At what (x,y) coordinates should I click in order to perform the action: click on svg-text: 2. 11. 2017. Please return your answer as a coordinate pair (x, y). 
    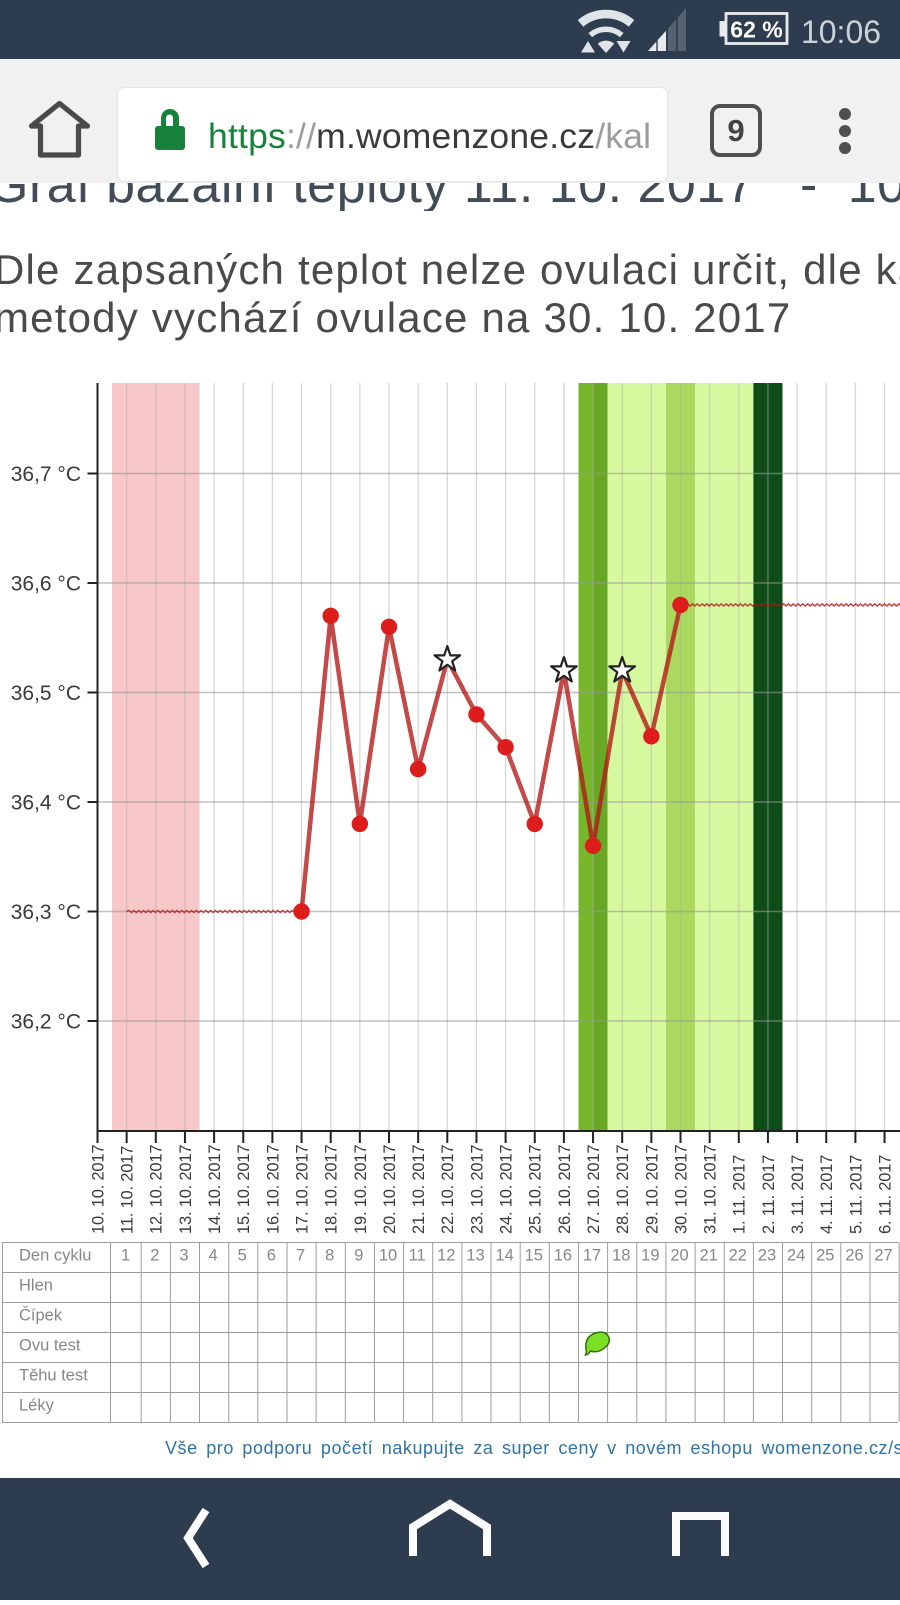
    Looking at the image, I should click on (769, 1194).